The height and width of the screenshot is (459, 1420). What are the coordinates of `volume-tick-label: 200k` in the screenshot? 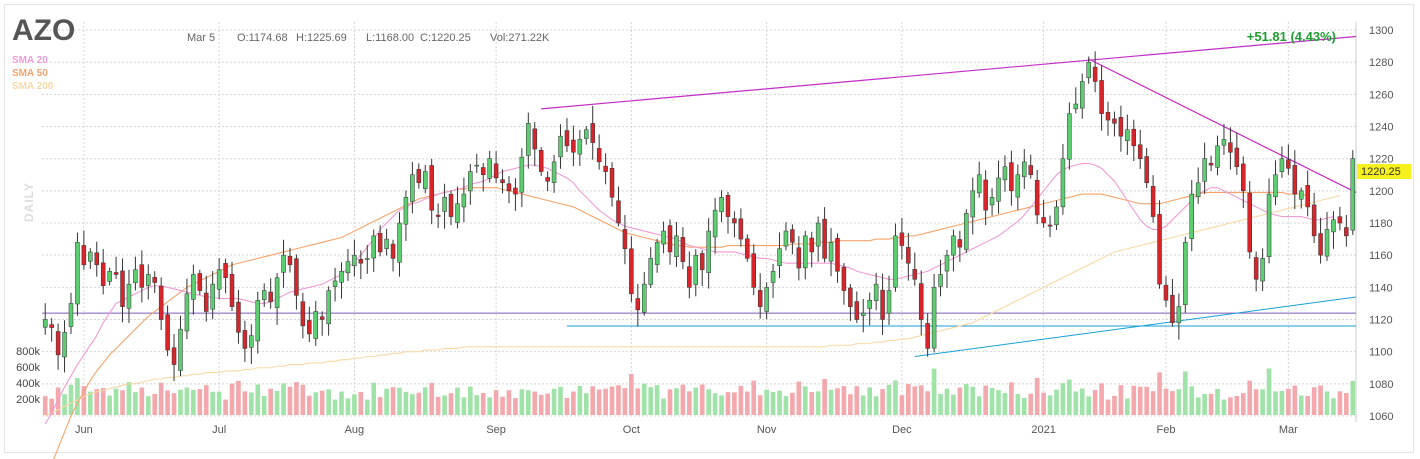 It's located at (28, 400).